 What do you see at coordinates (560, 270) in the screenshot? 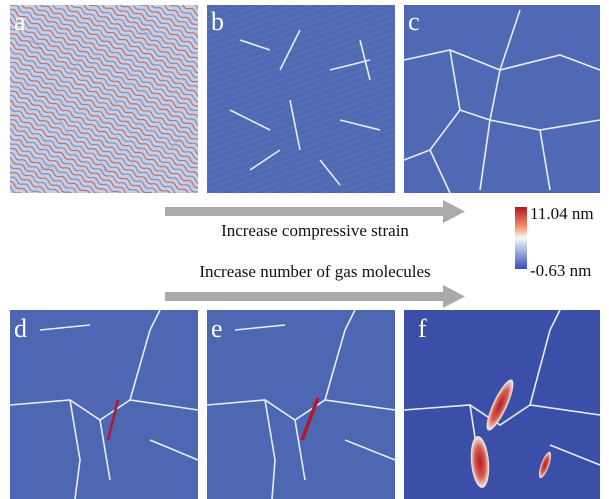
I see `colorbar-min-label: -0.63 nm` at bounding box center [560, 270].